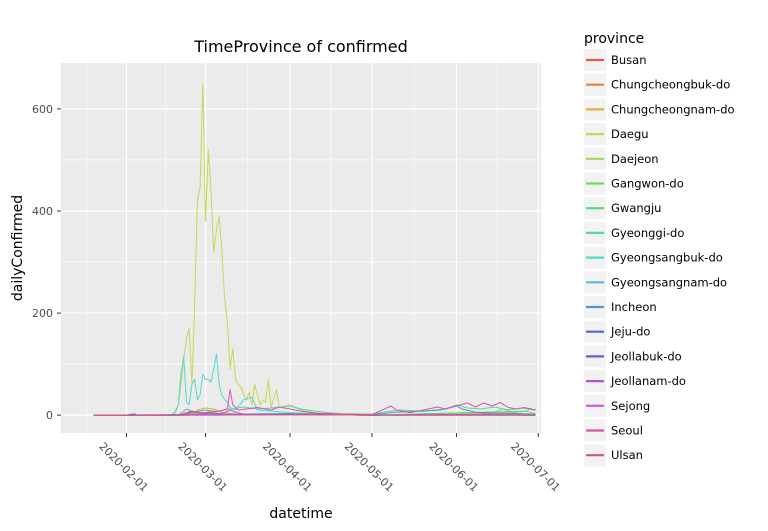  What do you see at coordinates (46, 262) in the screenshot?
I see `y-axis: 0 200 400 600` at bounding box center [46, 262].